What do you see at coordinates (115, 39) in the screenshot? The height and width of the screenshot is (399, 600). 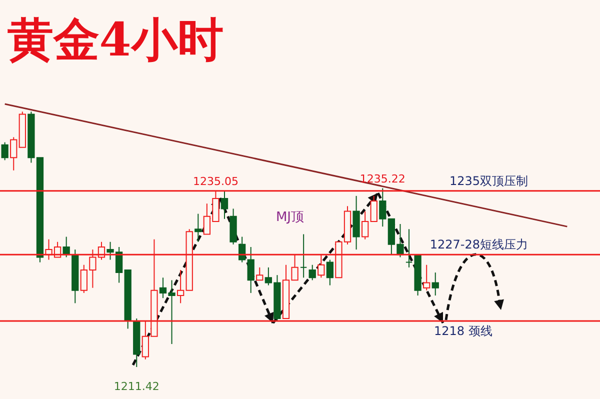 I see `chart-title: 黄金4小时` at bounding box center [115, 39].